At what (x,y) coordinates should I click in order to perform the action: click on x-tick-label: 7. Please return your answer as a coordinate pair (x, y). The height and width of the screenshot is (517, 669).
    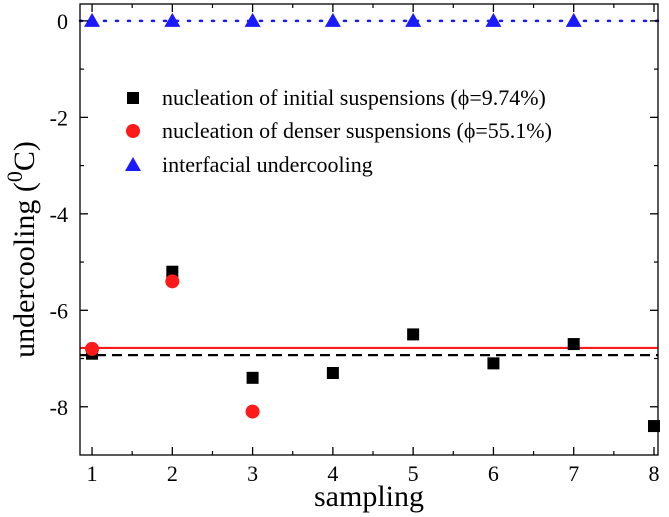
    Looking at the image, I should click on (573, 473).